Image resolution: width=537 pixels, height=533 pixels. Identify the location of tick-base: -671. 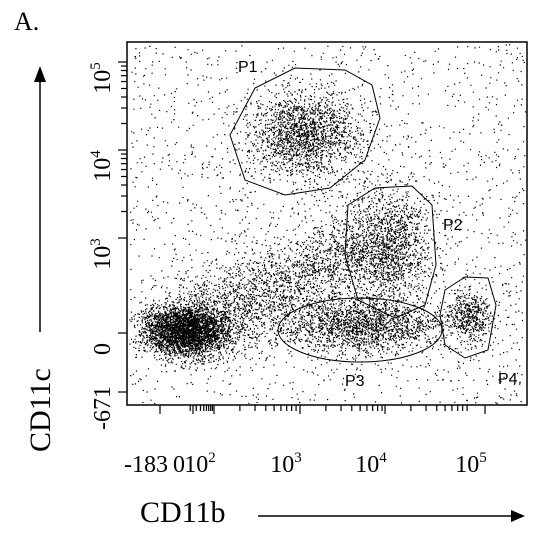
(103, 408).